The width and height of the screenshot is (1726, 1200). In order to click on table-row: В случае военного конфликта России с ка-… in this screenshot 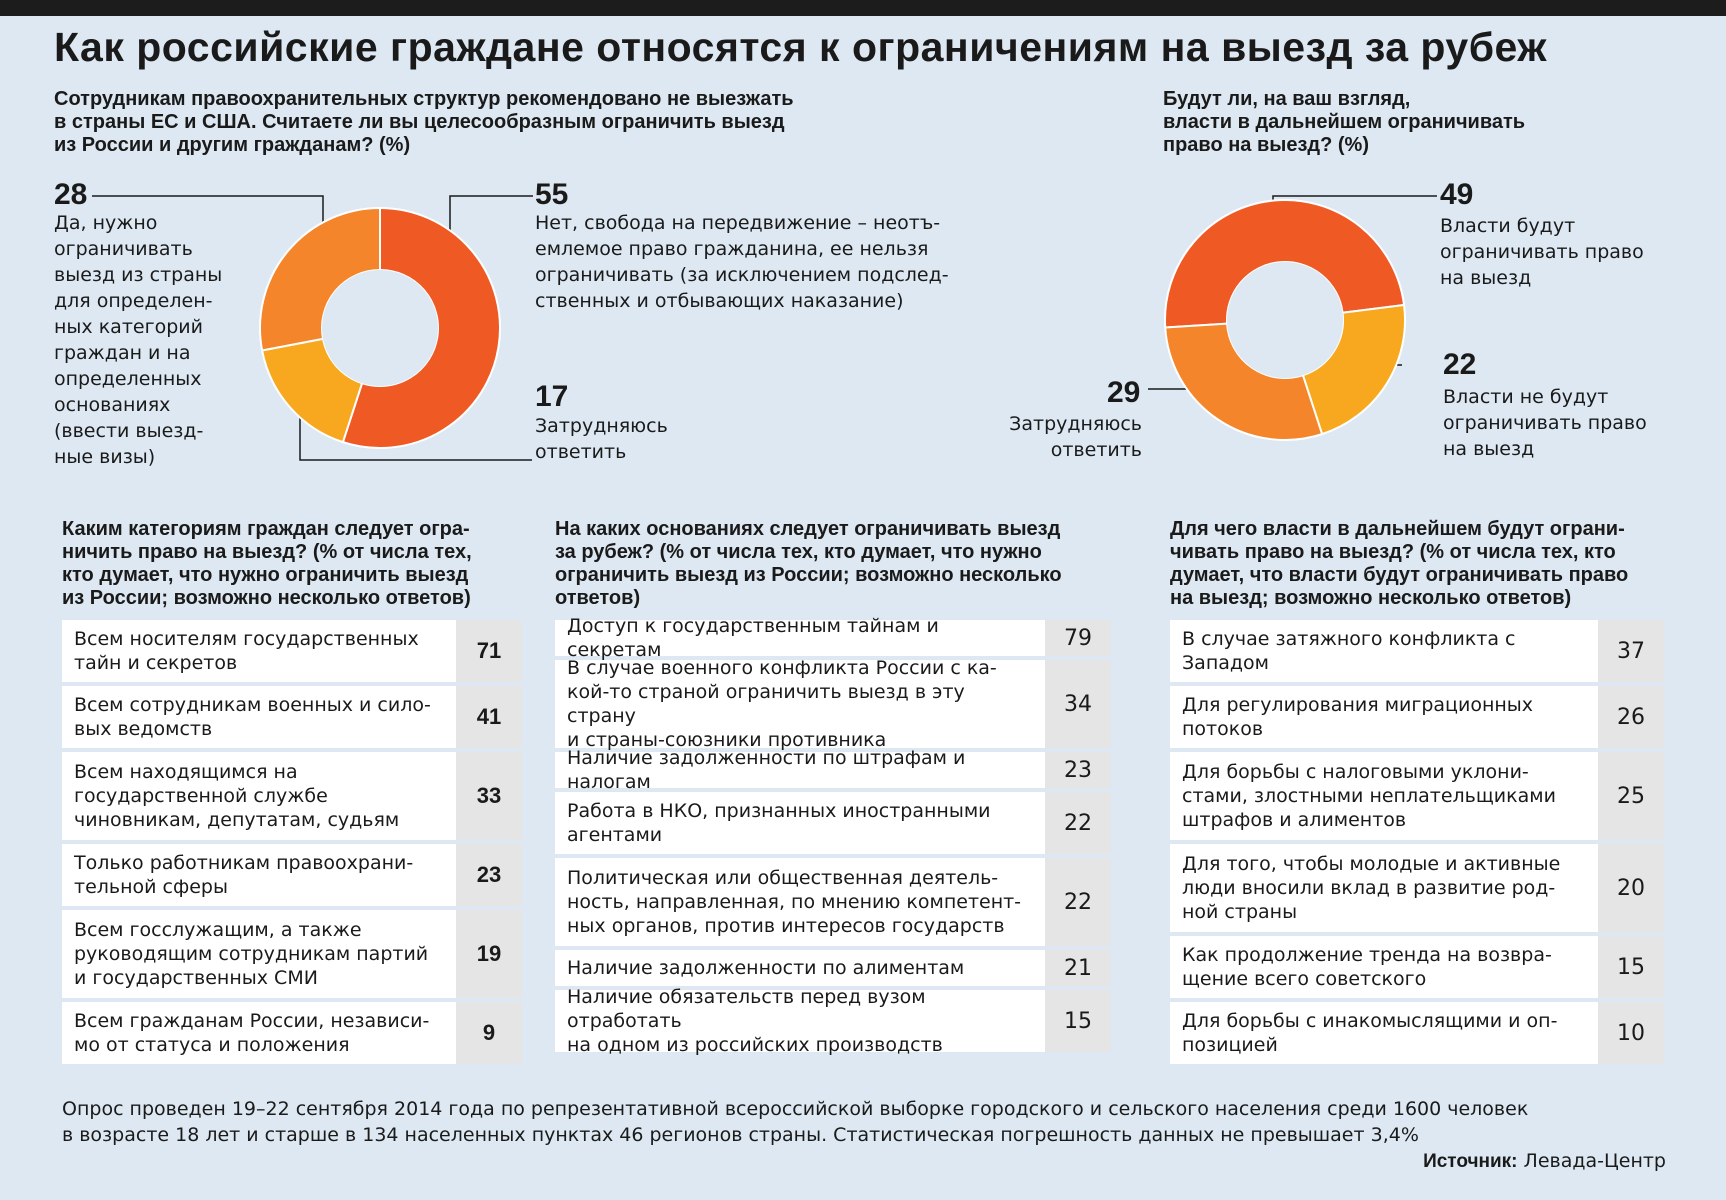, I will do `click(833, 704)`.